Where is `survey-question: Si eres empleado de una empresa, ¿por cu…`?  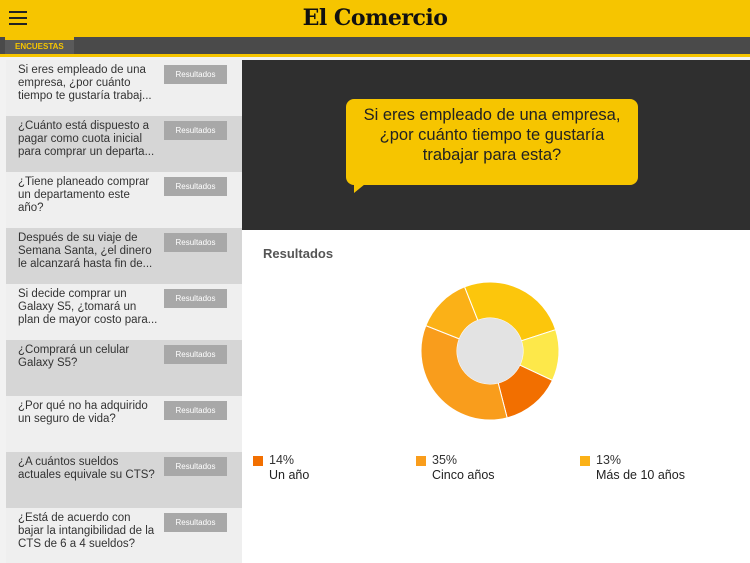 survey-question: Si eres empleado de una empresa, ¿por cu… is located at coordinates (85, 83).